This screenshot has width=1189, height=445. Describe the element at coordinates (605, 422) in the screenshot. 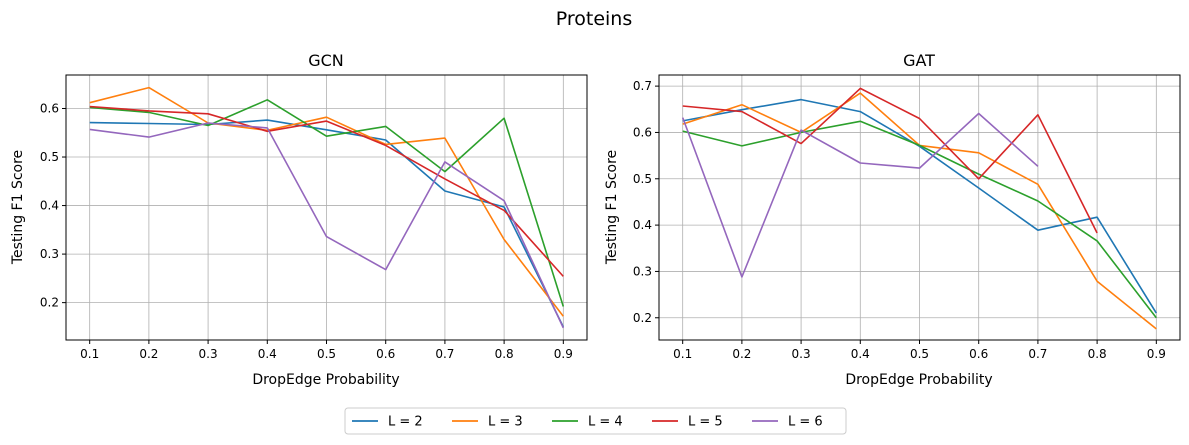

I see `legend-label-l-4: L = 4` at that location.